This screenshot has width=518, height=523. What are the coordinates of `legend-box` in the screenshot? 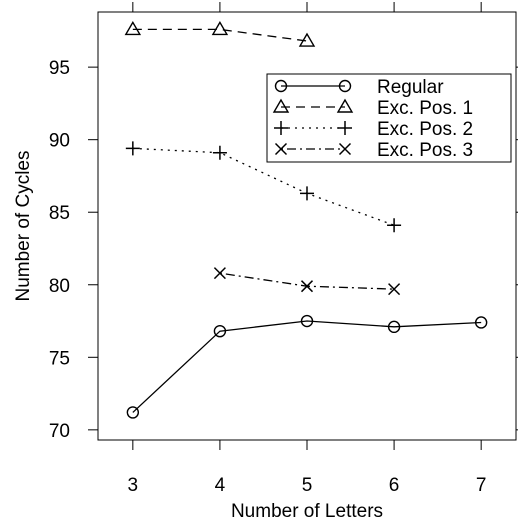 It's located at (389, 118).